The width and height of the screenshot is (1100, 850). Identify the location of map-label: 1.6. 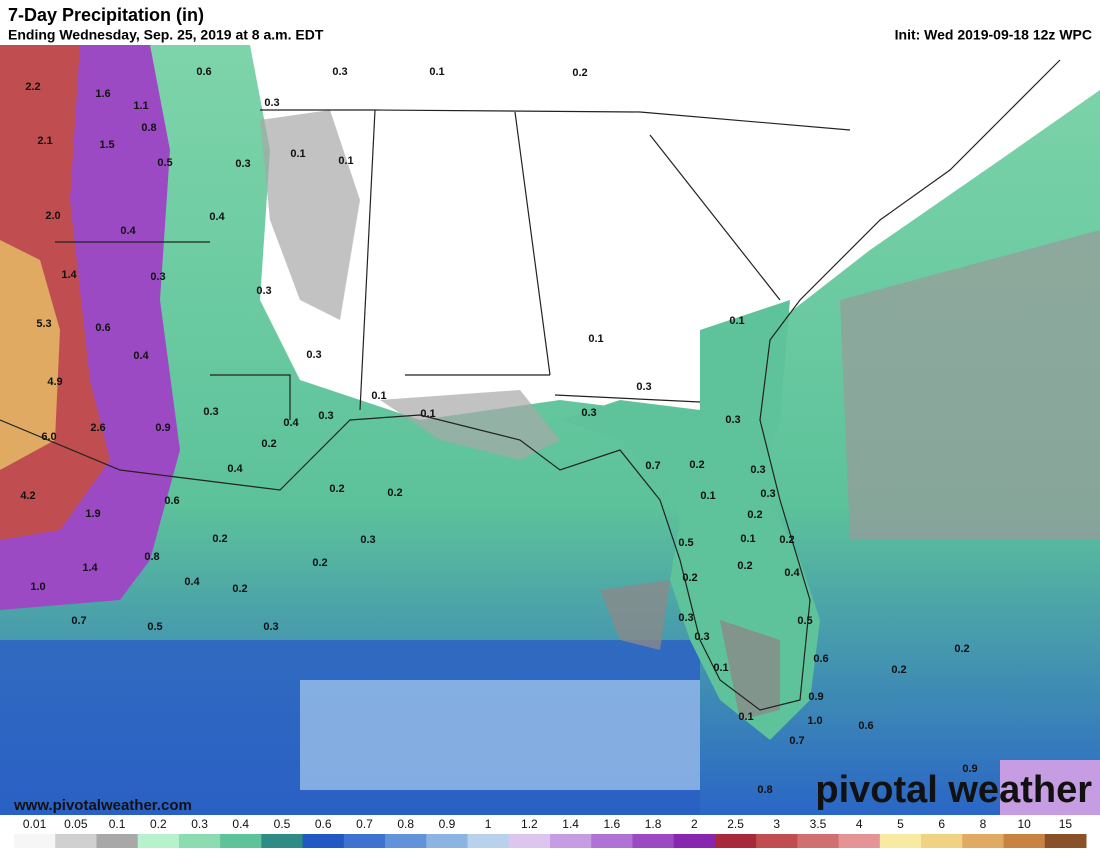
(102, 94).